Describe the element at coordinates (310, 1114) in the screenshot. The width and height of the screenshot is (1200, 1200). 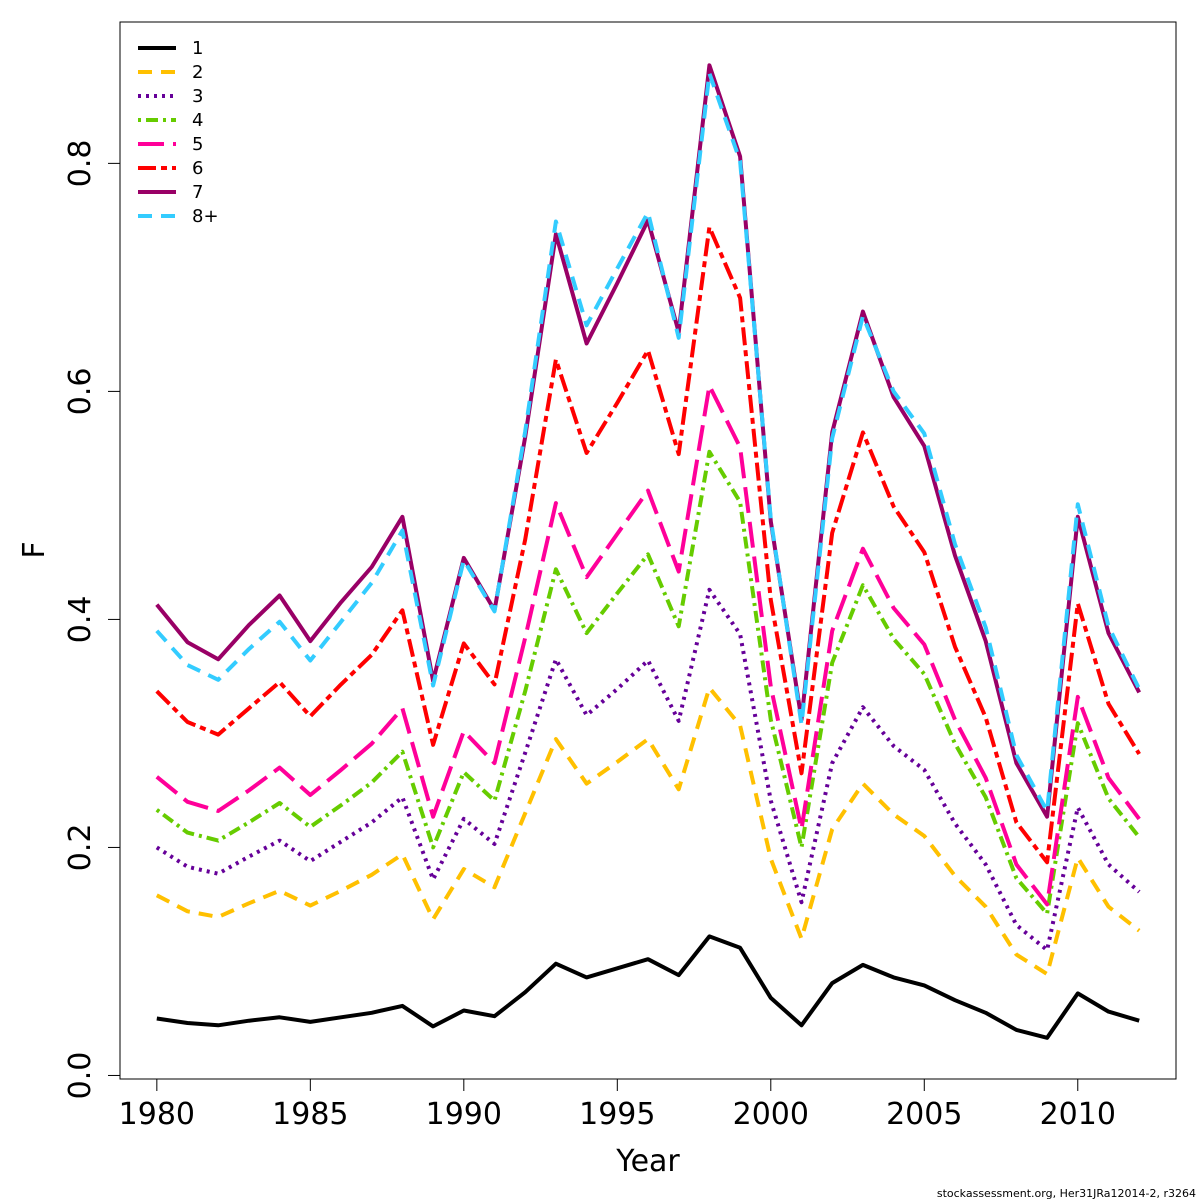
I see `x-tick-label: 1985` at that location.